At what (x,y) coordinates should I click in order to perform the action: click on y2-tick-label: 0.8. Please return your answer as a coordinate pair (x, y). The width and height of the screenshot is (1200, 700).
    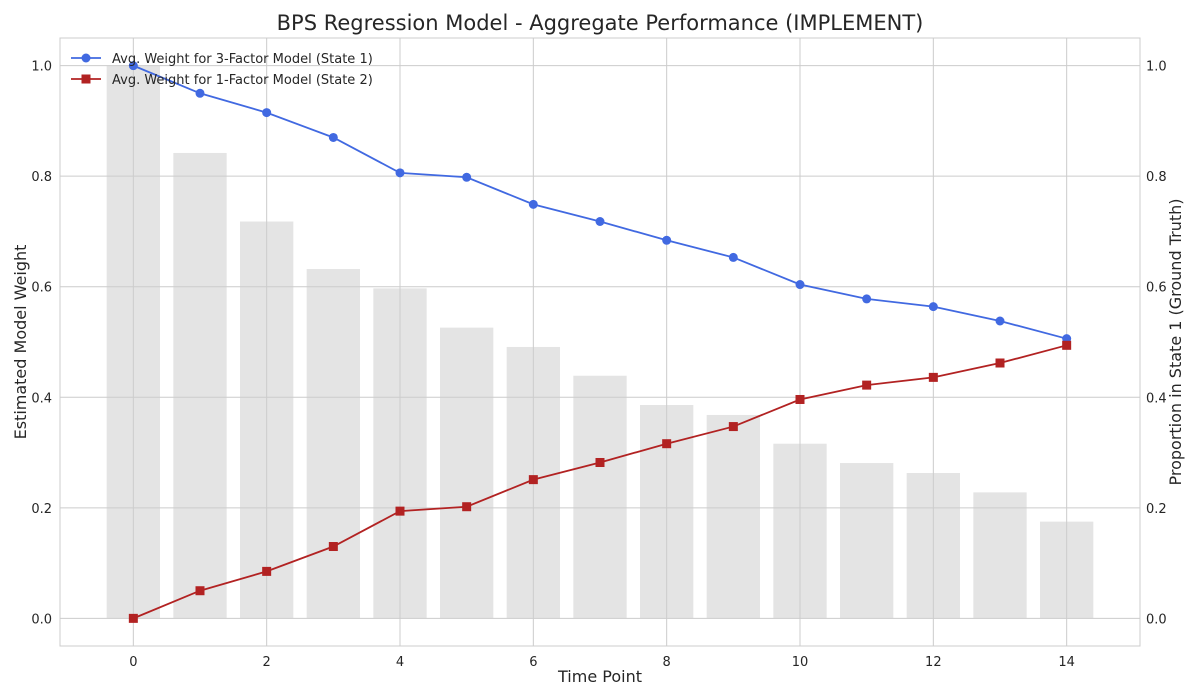
    Looking at the image, I should click on (1156, 177).